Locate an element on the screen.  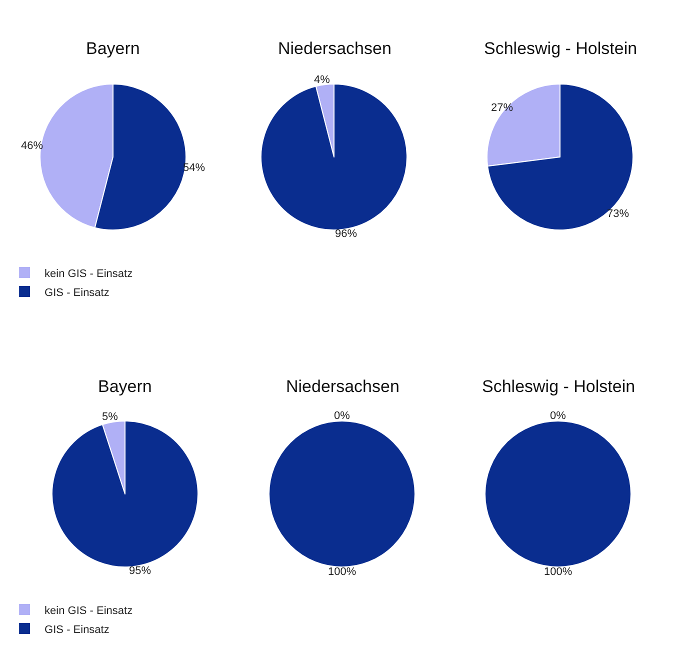
data-label: 95% is located at coordinates (140, 571).